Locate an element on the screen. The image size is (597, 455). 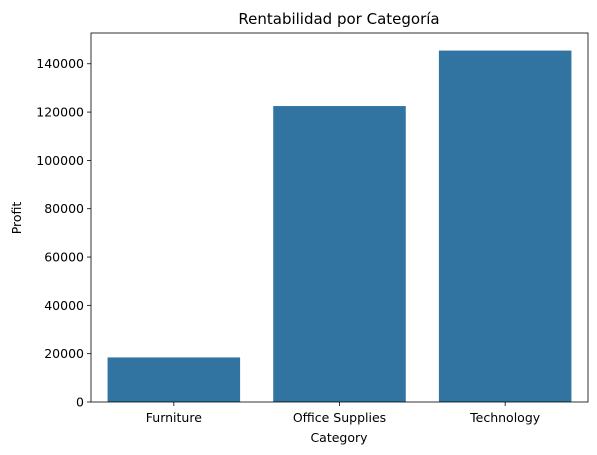
bar-office-supplies is located at coordinates (339, 254).